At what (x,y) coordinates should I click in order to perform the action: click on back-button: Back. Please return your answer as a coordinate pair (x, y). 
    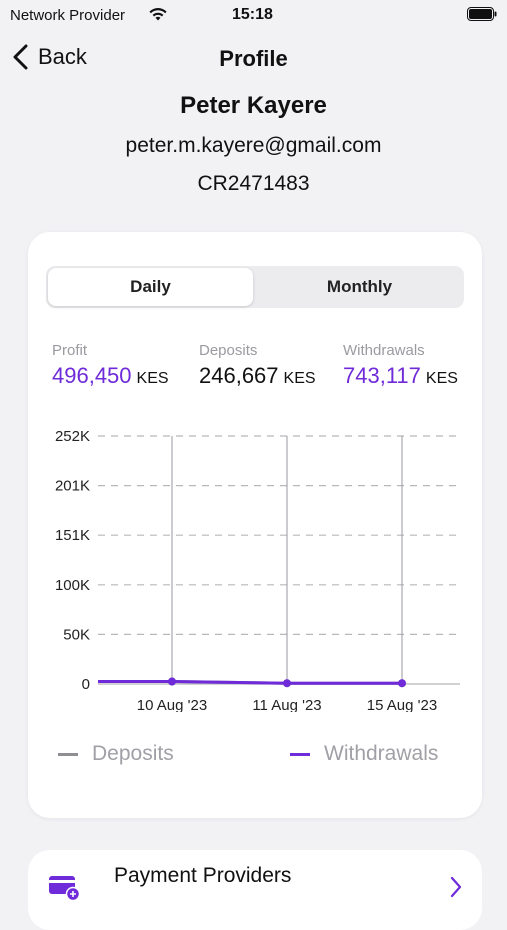
    Looking at the image, I should click on (49, 57).